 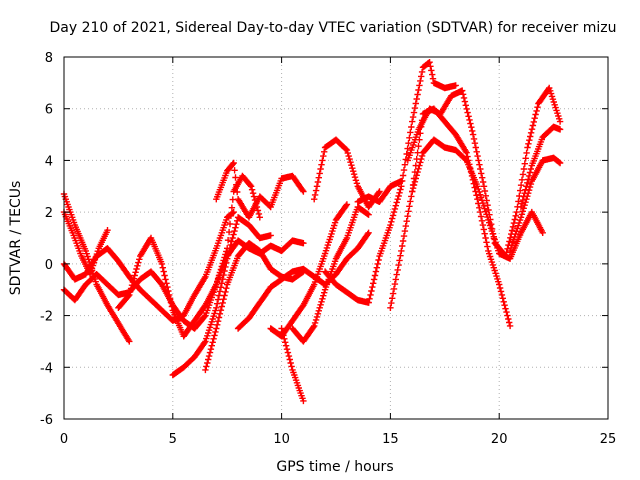 What do you see at coordinates (49, 161) in the screenshot?
I see `y-tick-label: 4` at bounding box center [49, 161].